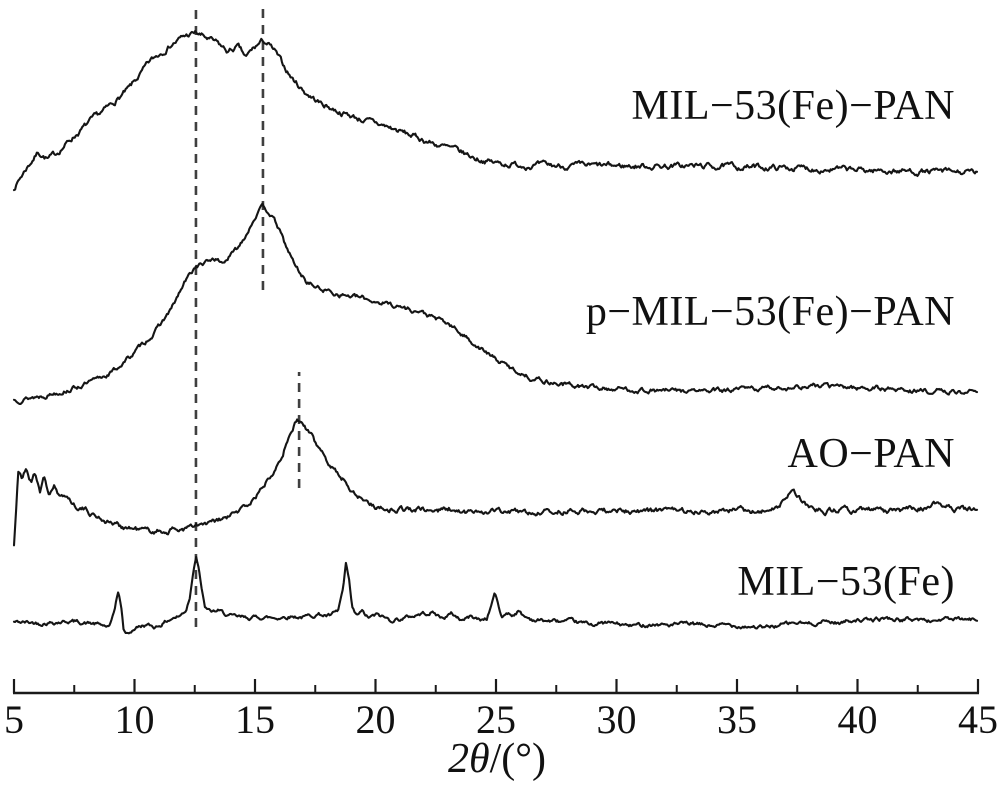 The height and width of the screenshot is (799, 1000). Describe the element at coordinates (871, 454) in the screenshot. I see `series-label-ao-pan: AO−PAN` at that location.